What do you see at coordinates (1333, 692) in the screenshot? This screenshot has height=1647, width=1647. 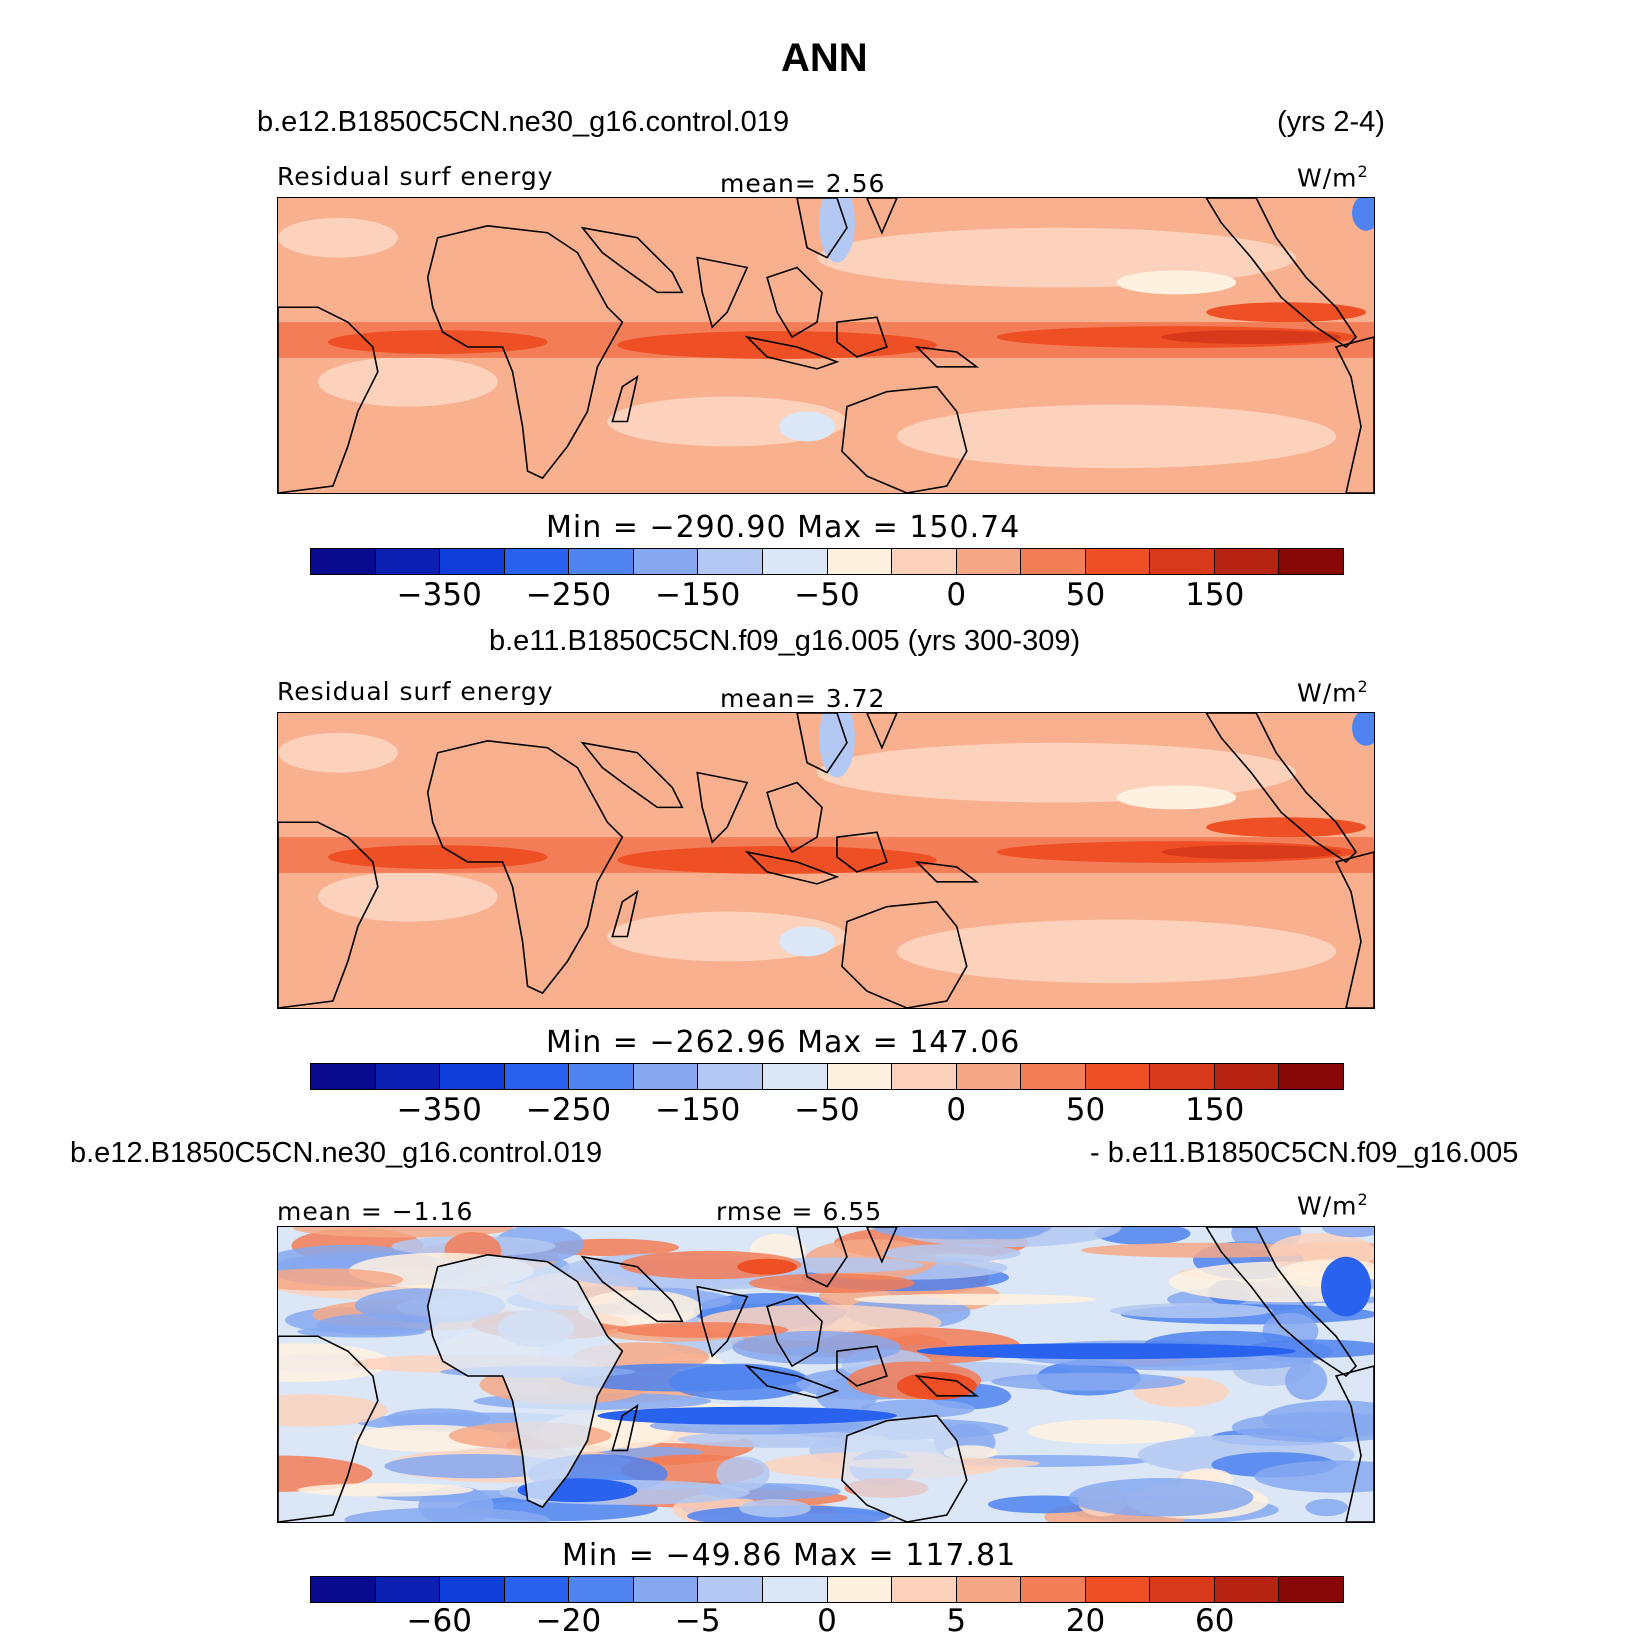 I see `panel2-units: W/m2` at bounding box center [1333, 692].